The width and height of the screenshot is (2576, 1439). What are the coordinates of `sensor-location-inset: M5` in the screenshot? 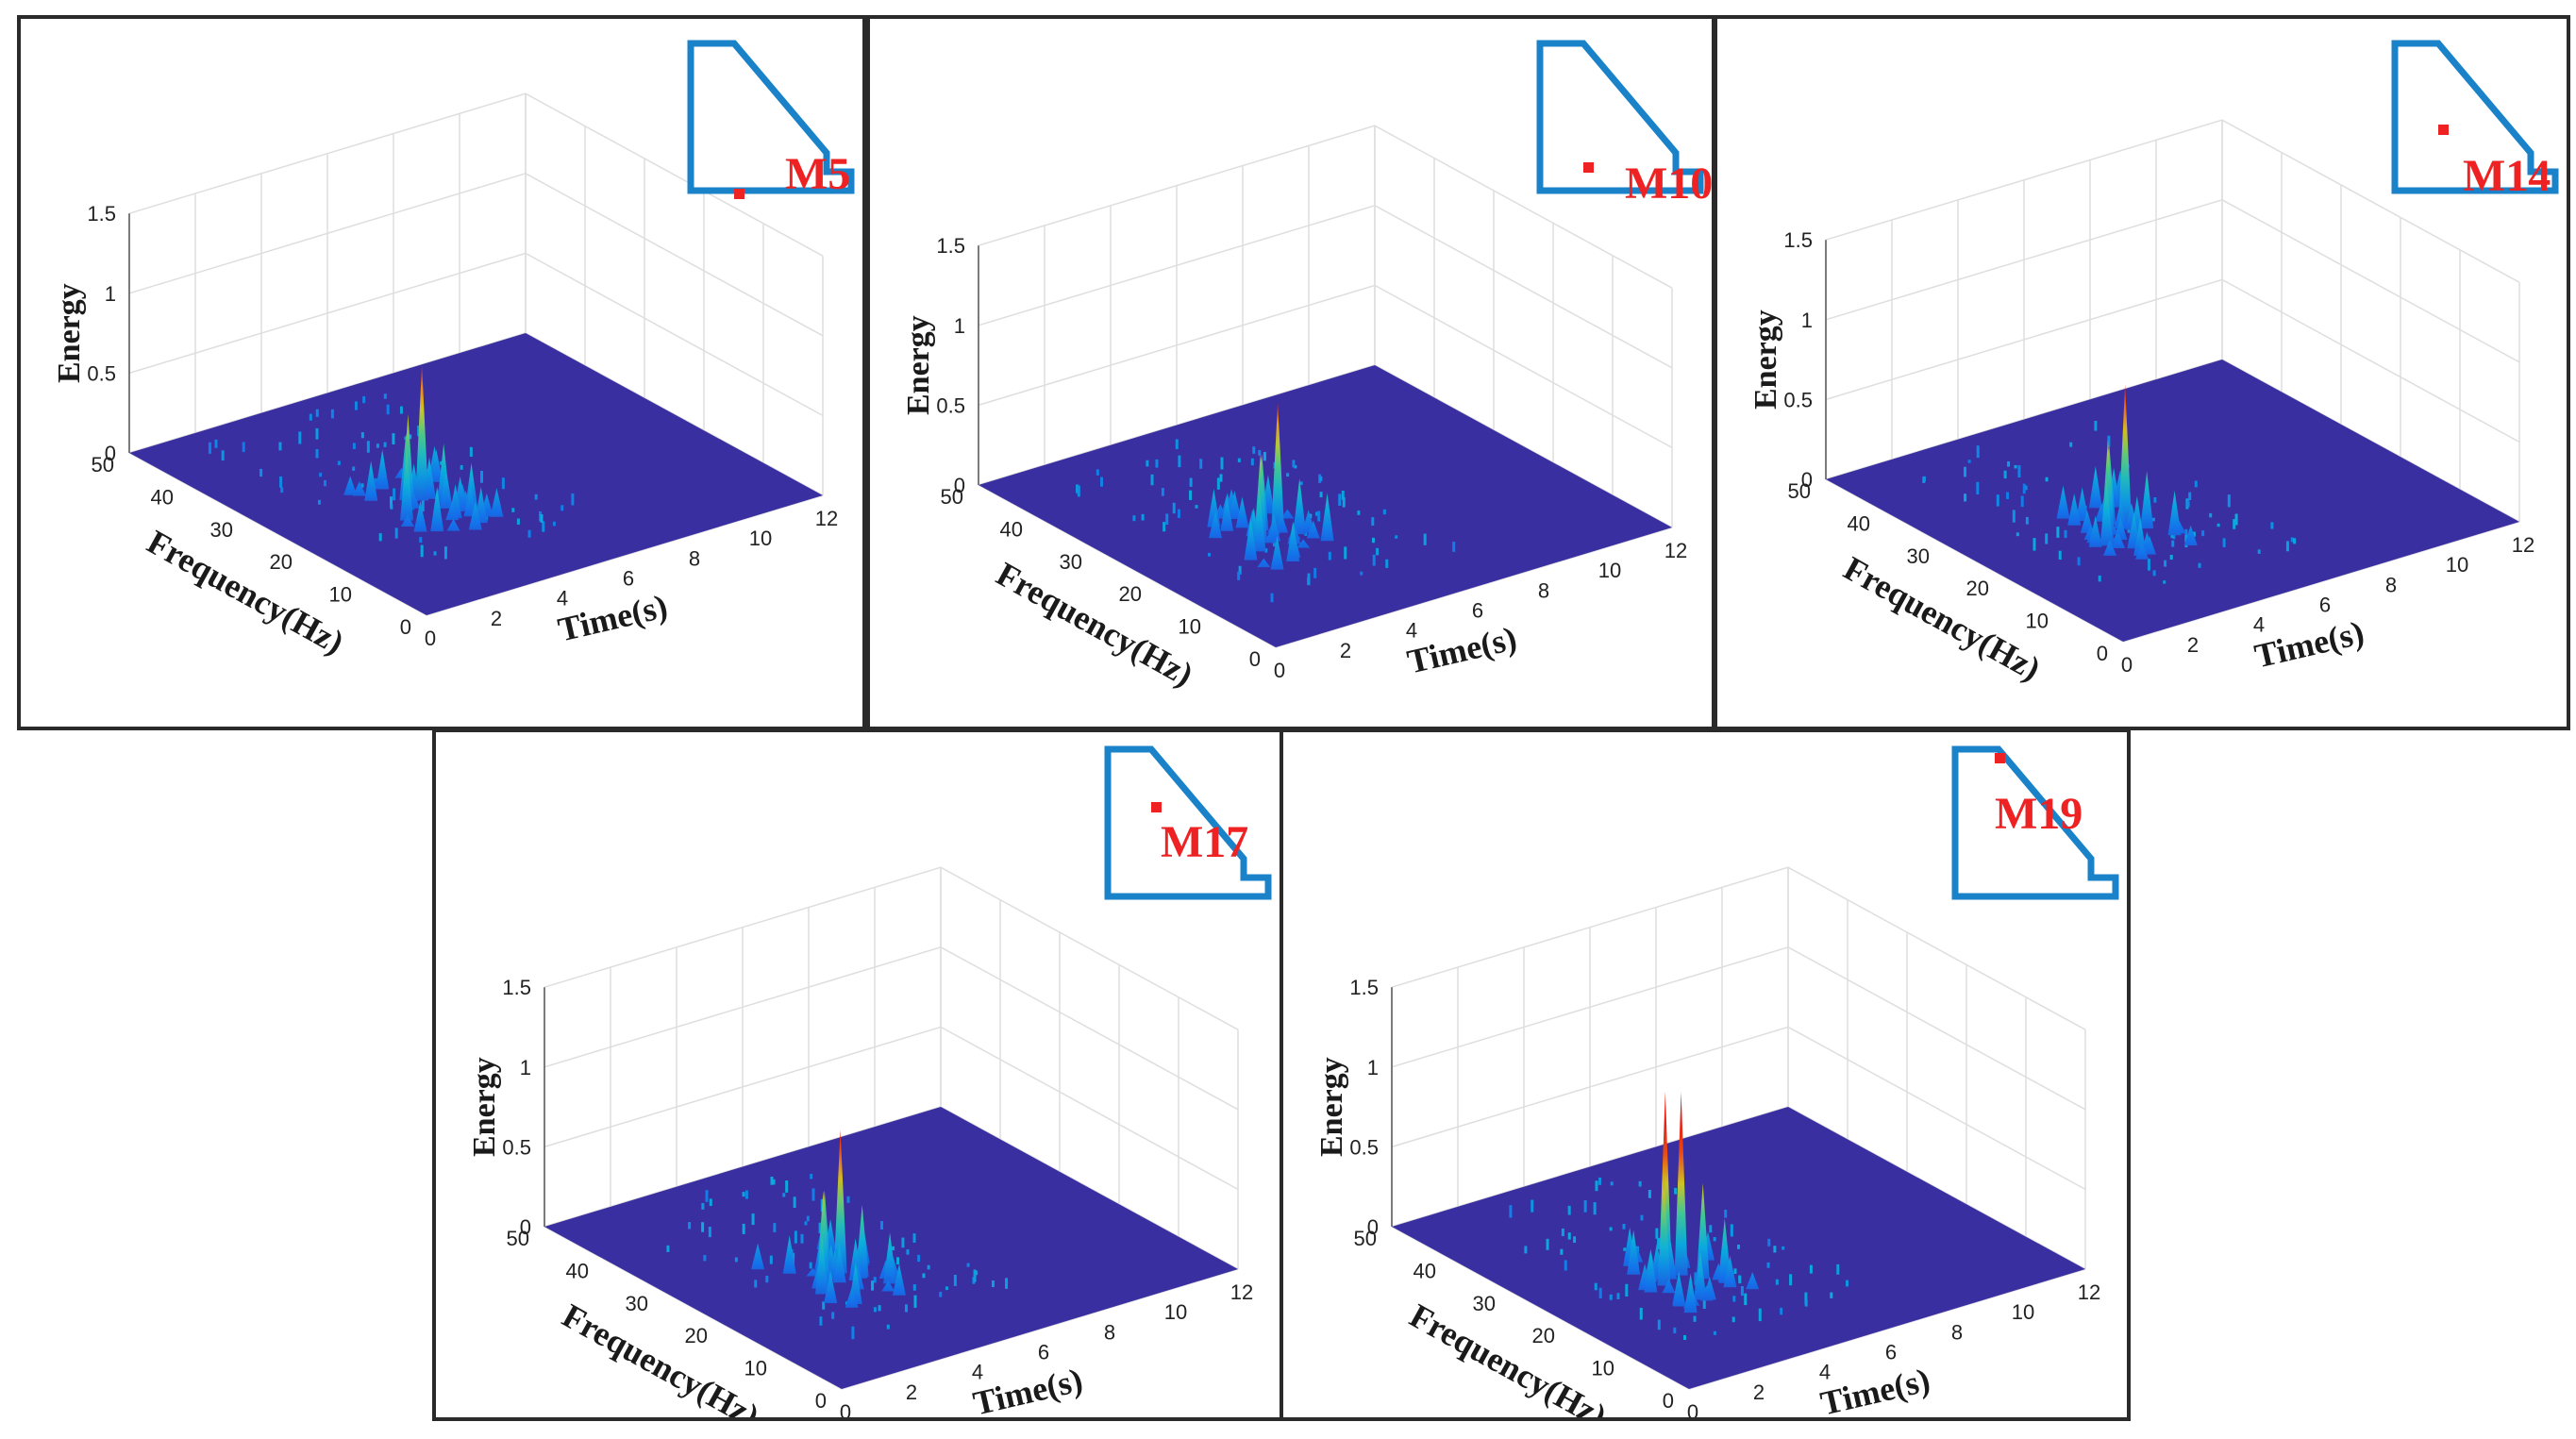 It's located at (771, 119).